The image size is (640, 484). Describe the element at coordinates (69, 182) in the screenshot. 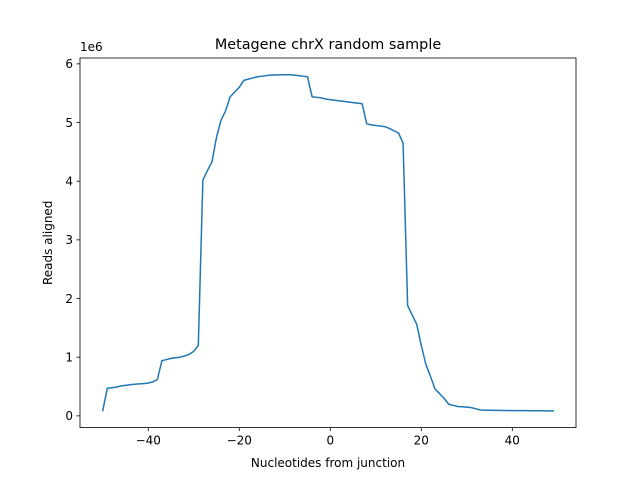

I see `y-tick-label: 4` at that location.